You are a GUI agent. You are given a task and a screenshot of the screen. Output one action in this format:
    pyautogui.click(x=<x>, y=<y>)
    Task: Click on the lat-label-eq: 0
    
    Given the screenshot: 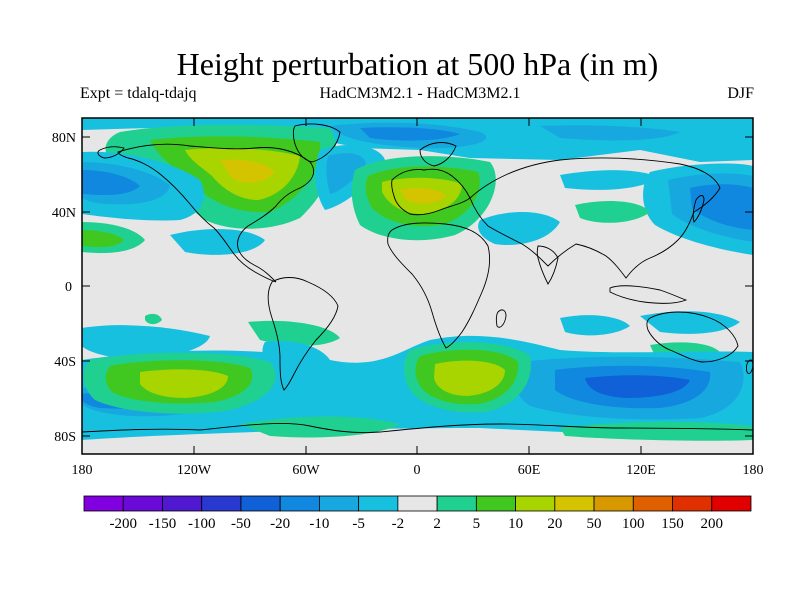 What is the action you would take?
    pyautogui.click(x=68, y=287)
    